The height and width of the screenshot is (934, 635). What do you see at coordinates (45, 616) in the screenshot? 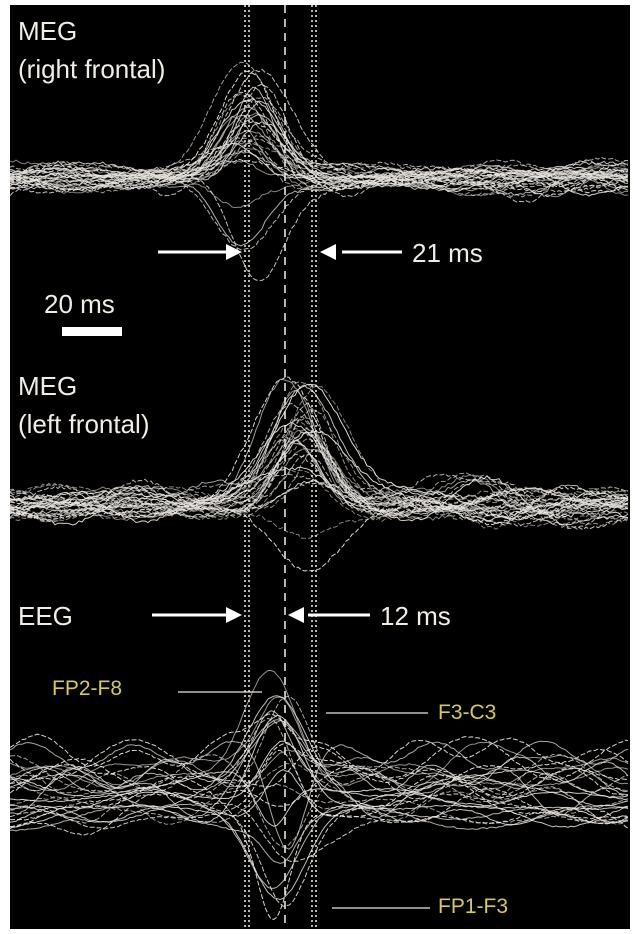
I see `eeg-title: EEG` at bounding box center [45, 616].